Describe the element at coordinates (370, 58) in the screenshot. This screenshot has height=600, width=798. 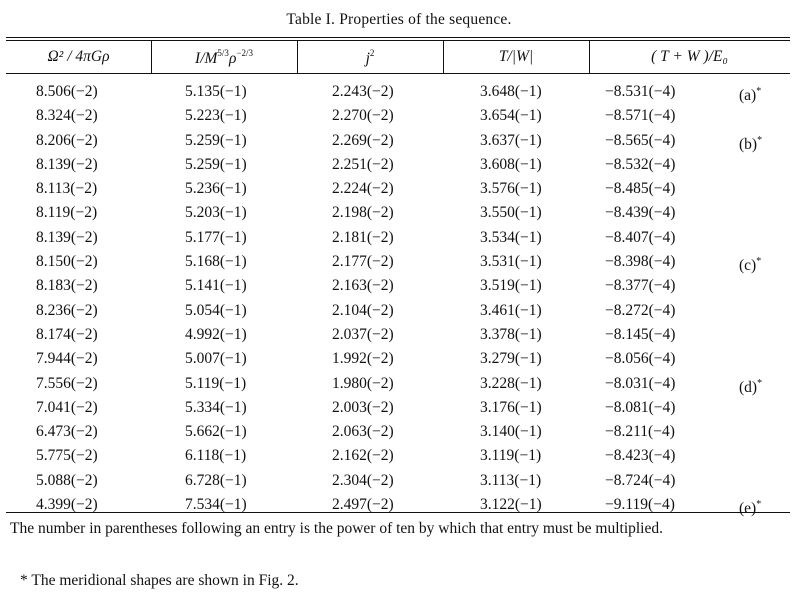
I see `header-j-squared: j2` at that location.